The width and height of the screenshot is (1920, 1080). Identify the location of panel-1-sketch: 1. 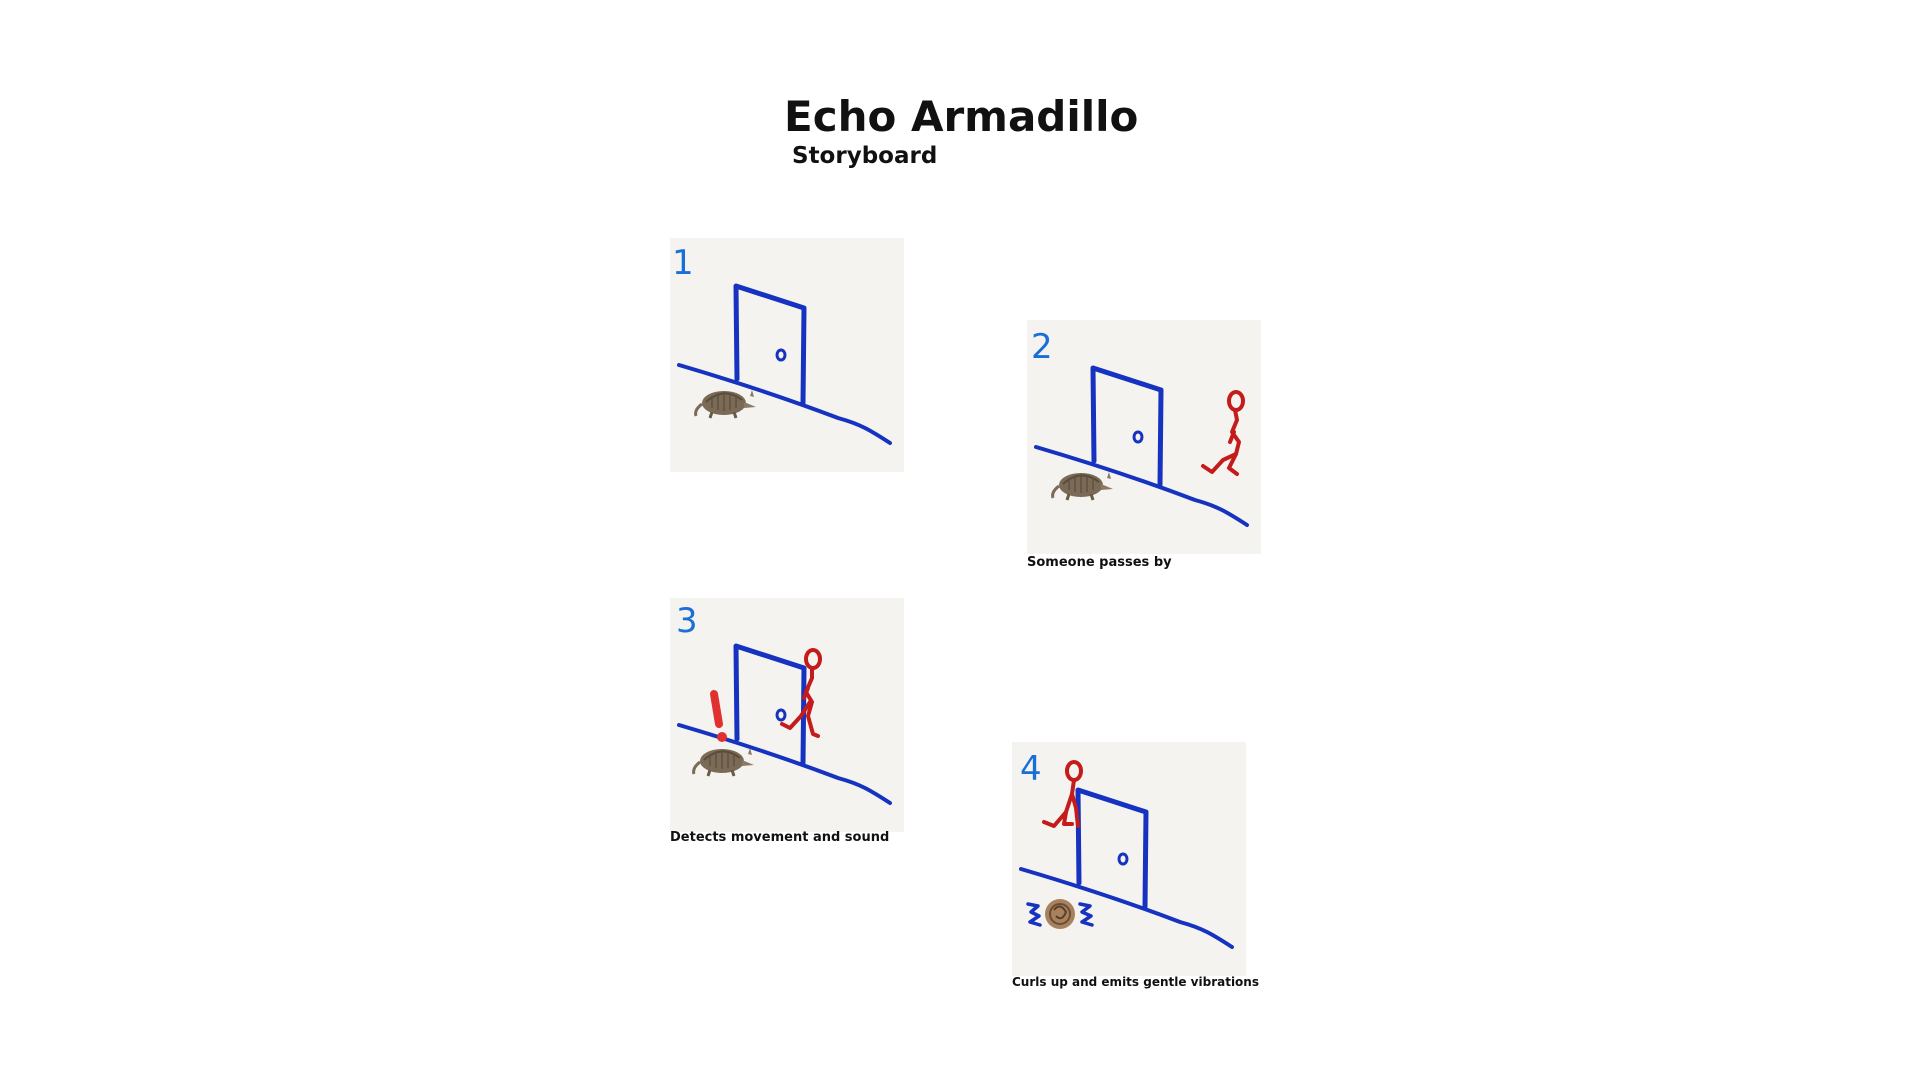
(782, 344).